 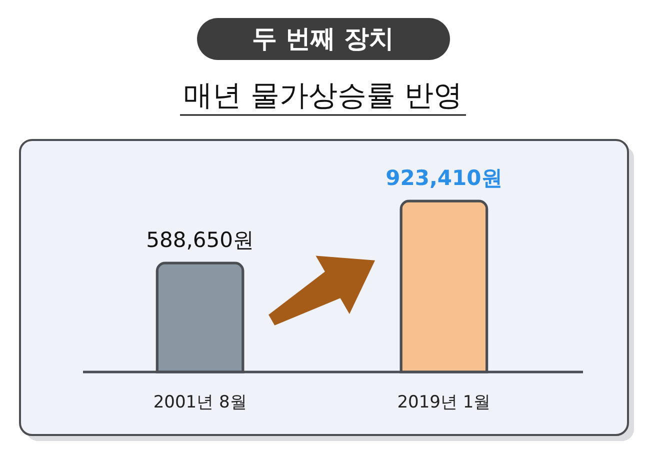 I want to click on chart-subtitle: 매년 물가상승률 반영, so click(x=323, y=95).